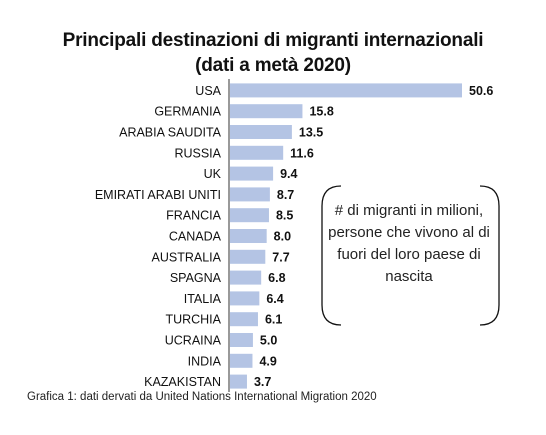  What do you see at coordinates (282, 237) in the screenshot?
I see `value-label: 8.0` at bounding box center [282, 237].